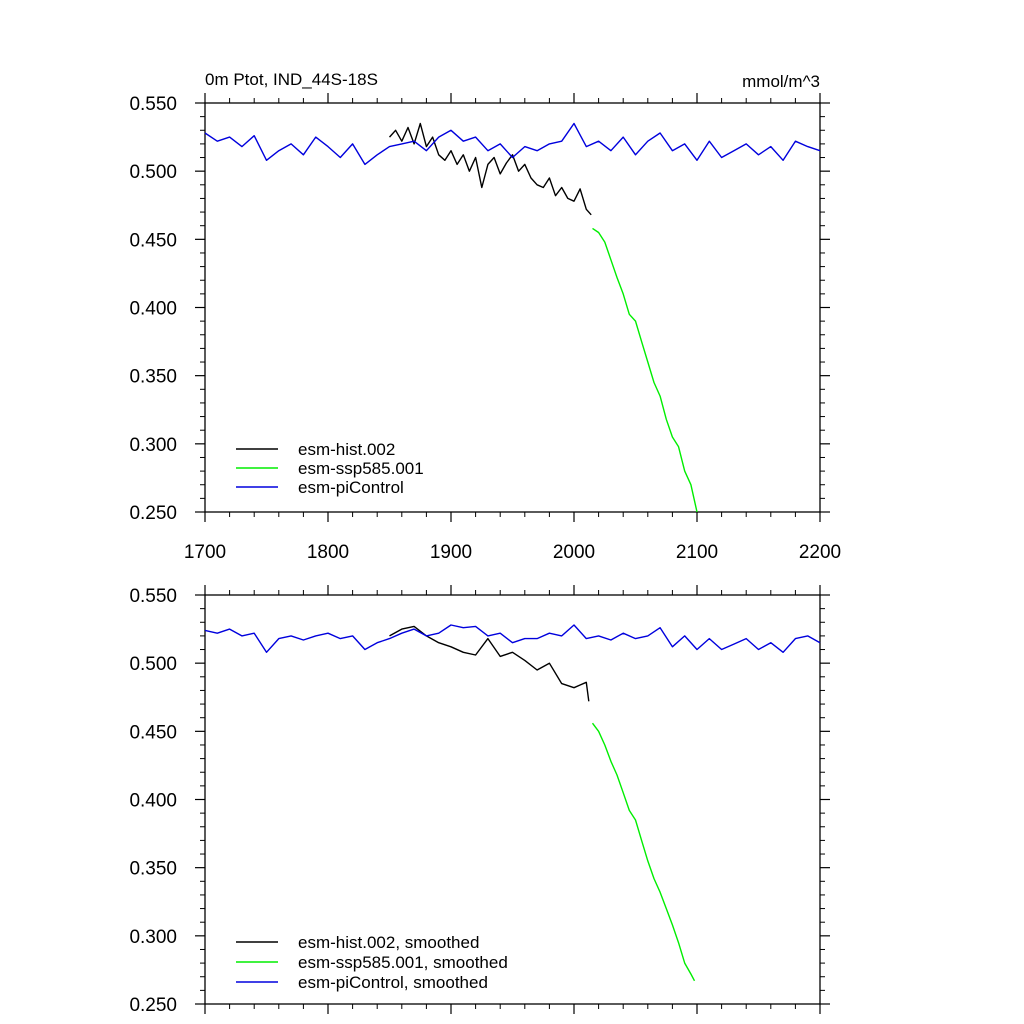 The height and width of the screenshot is (1024, 1024). Describe the element at coordinates (346, 449) in the screenshot. I see `legend-label-hist: esm-hist.002` at that location.